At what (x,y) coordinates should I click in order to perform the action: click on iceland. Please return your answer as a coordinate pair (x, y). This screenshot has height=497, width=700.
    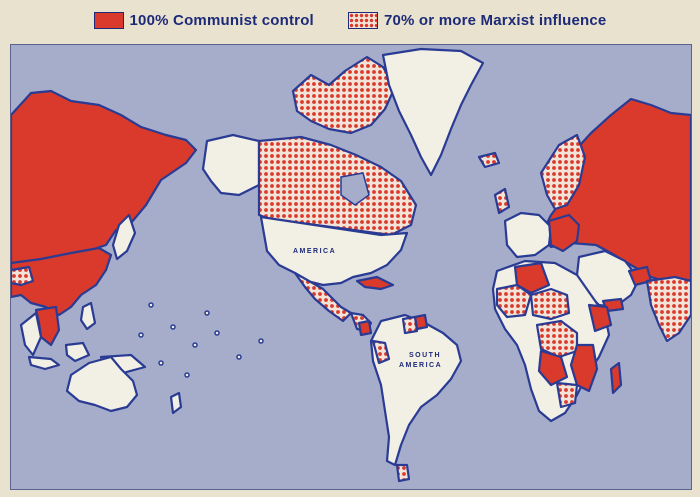
    Looking at the image, I should click on (489, 160).